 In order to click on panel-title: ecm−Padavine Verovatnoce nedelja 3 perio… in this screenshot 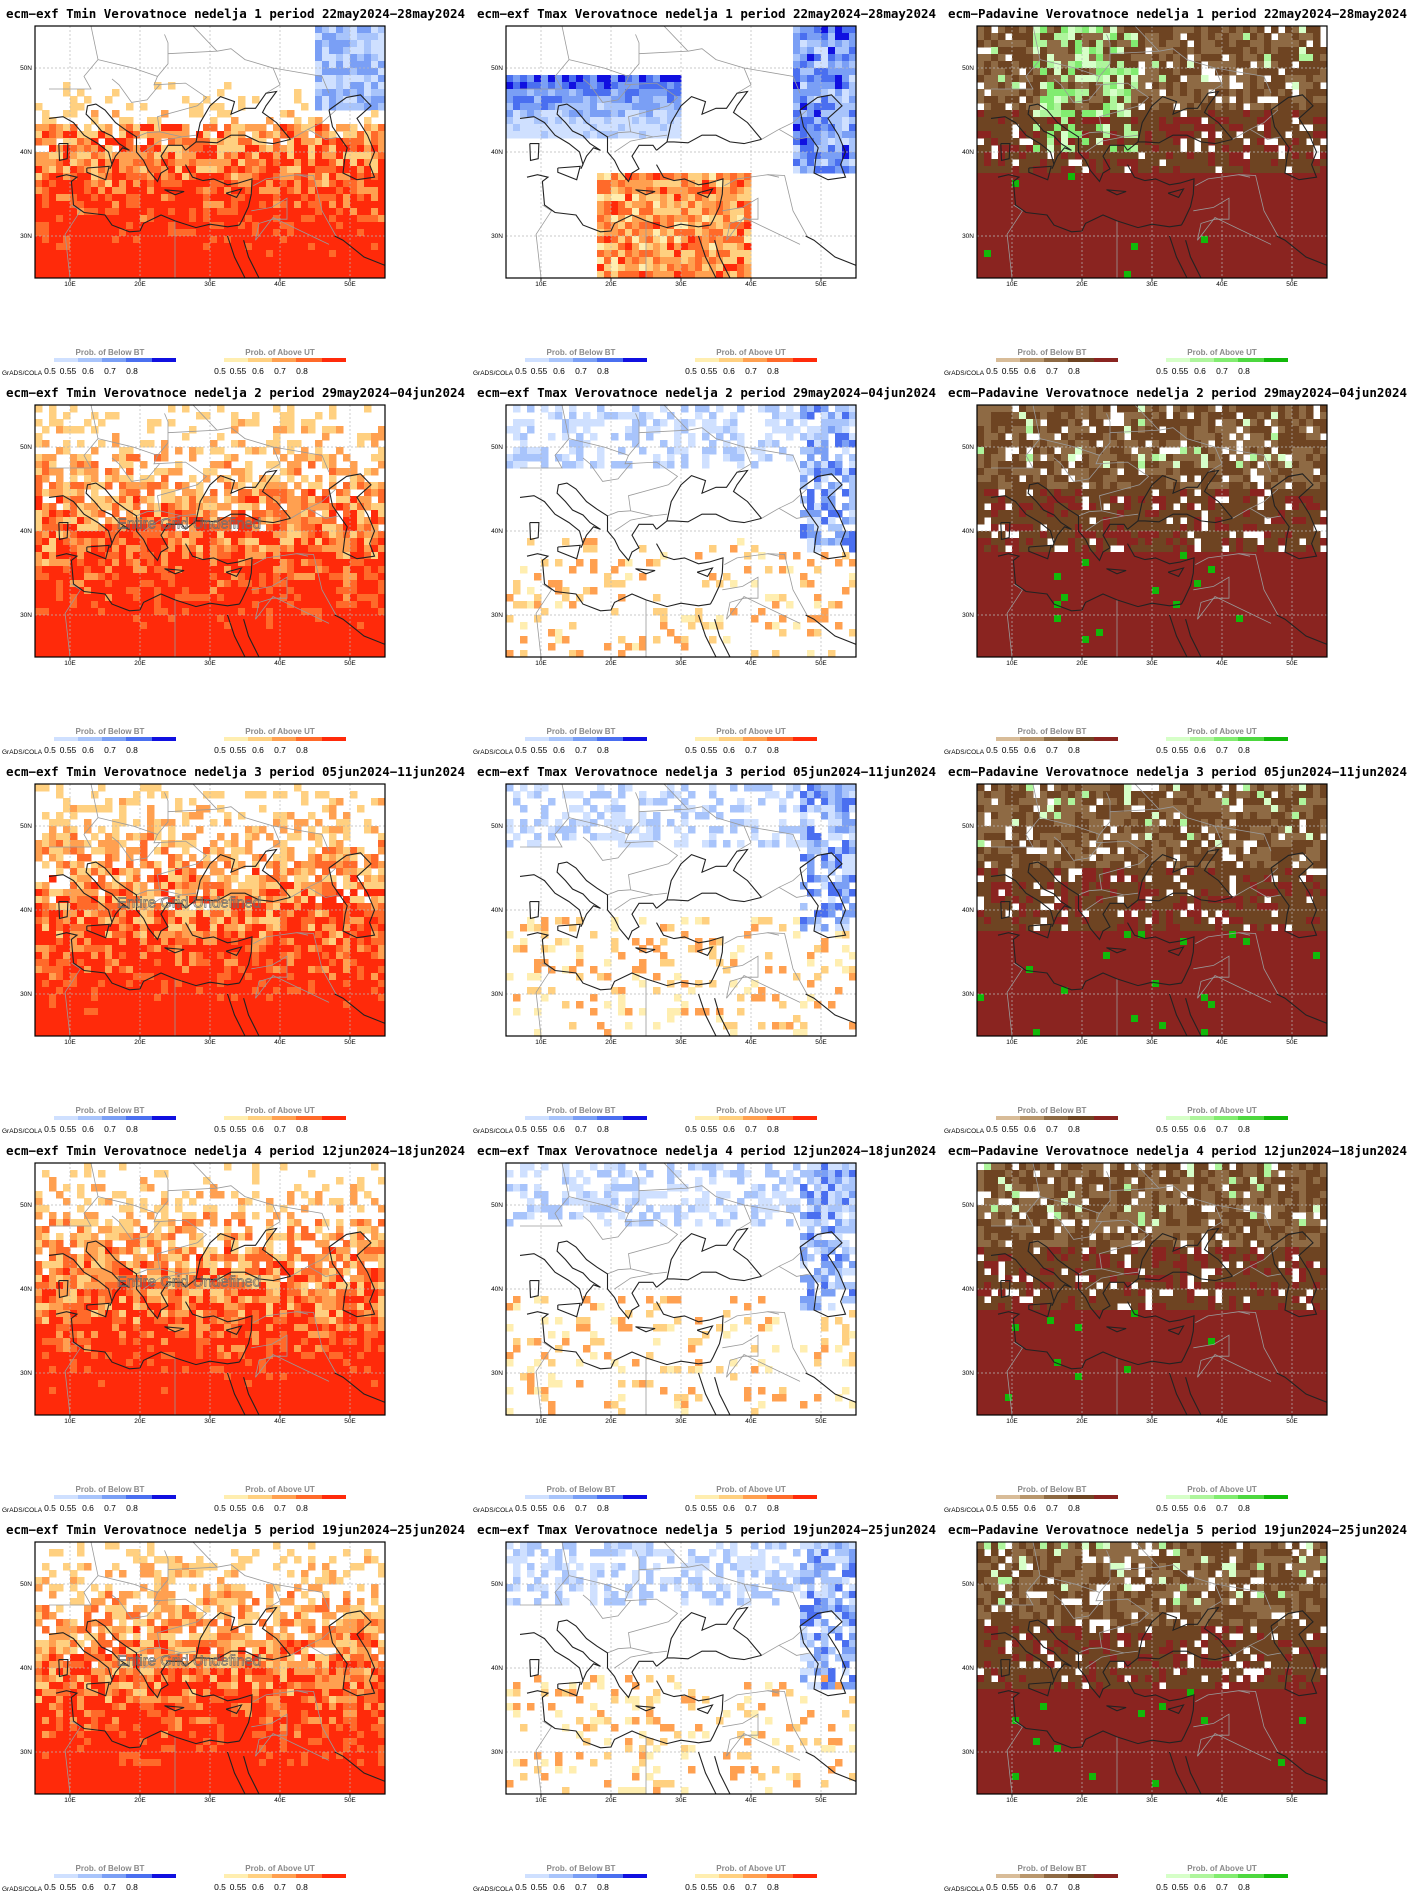, I will do `click(1177, 771)`.